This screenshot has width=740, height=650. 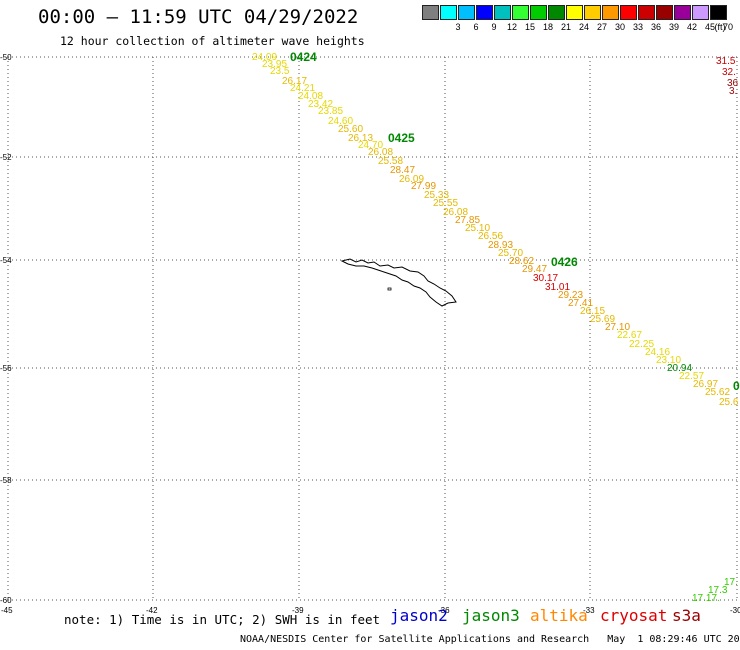 I want to click on wave-height-label: 25.70, so click(x=510, y=253).